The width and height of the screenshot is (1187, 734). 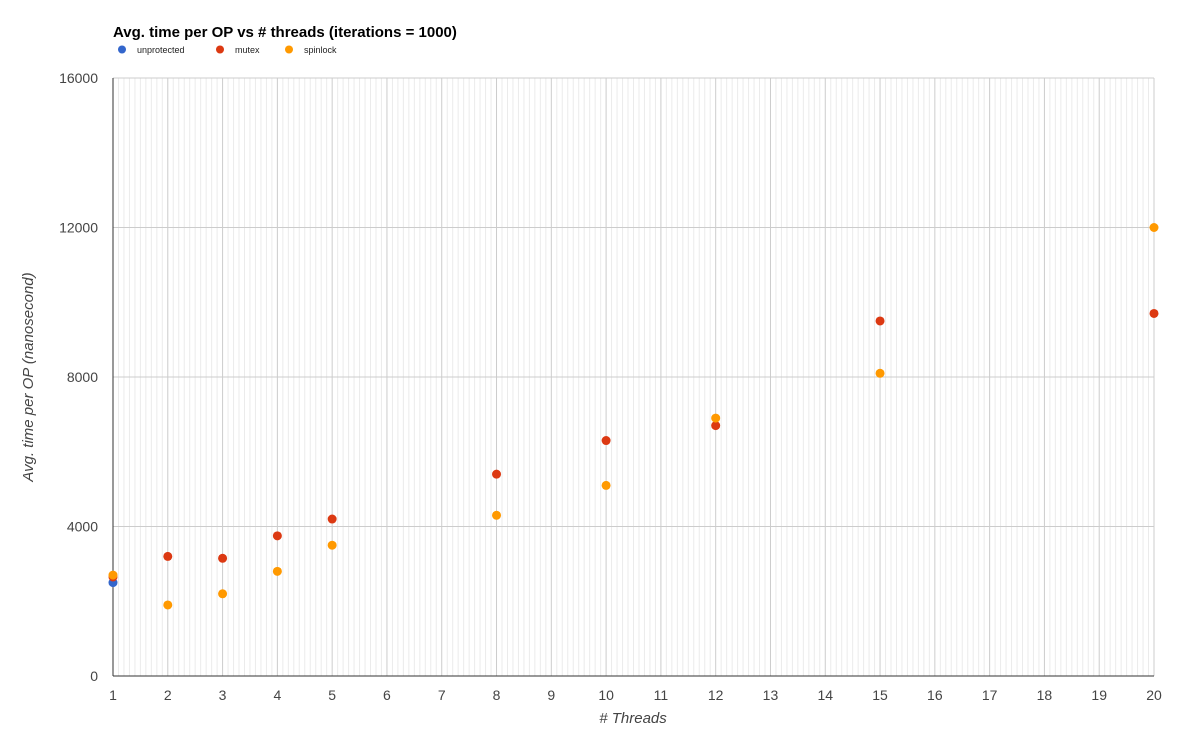 What do you see at coordinates (289, 49) in the screenshot?
I see `legend-marker-spinlock` at bounding box center [289, 49].